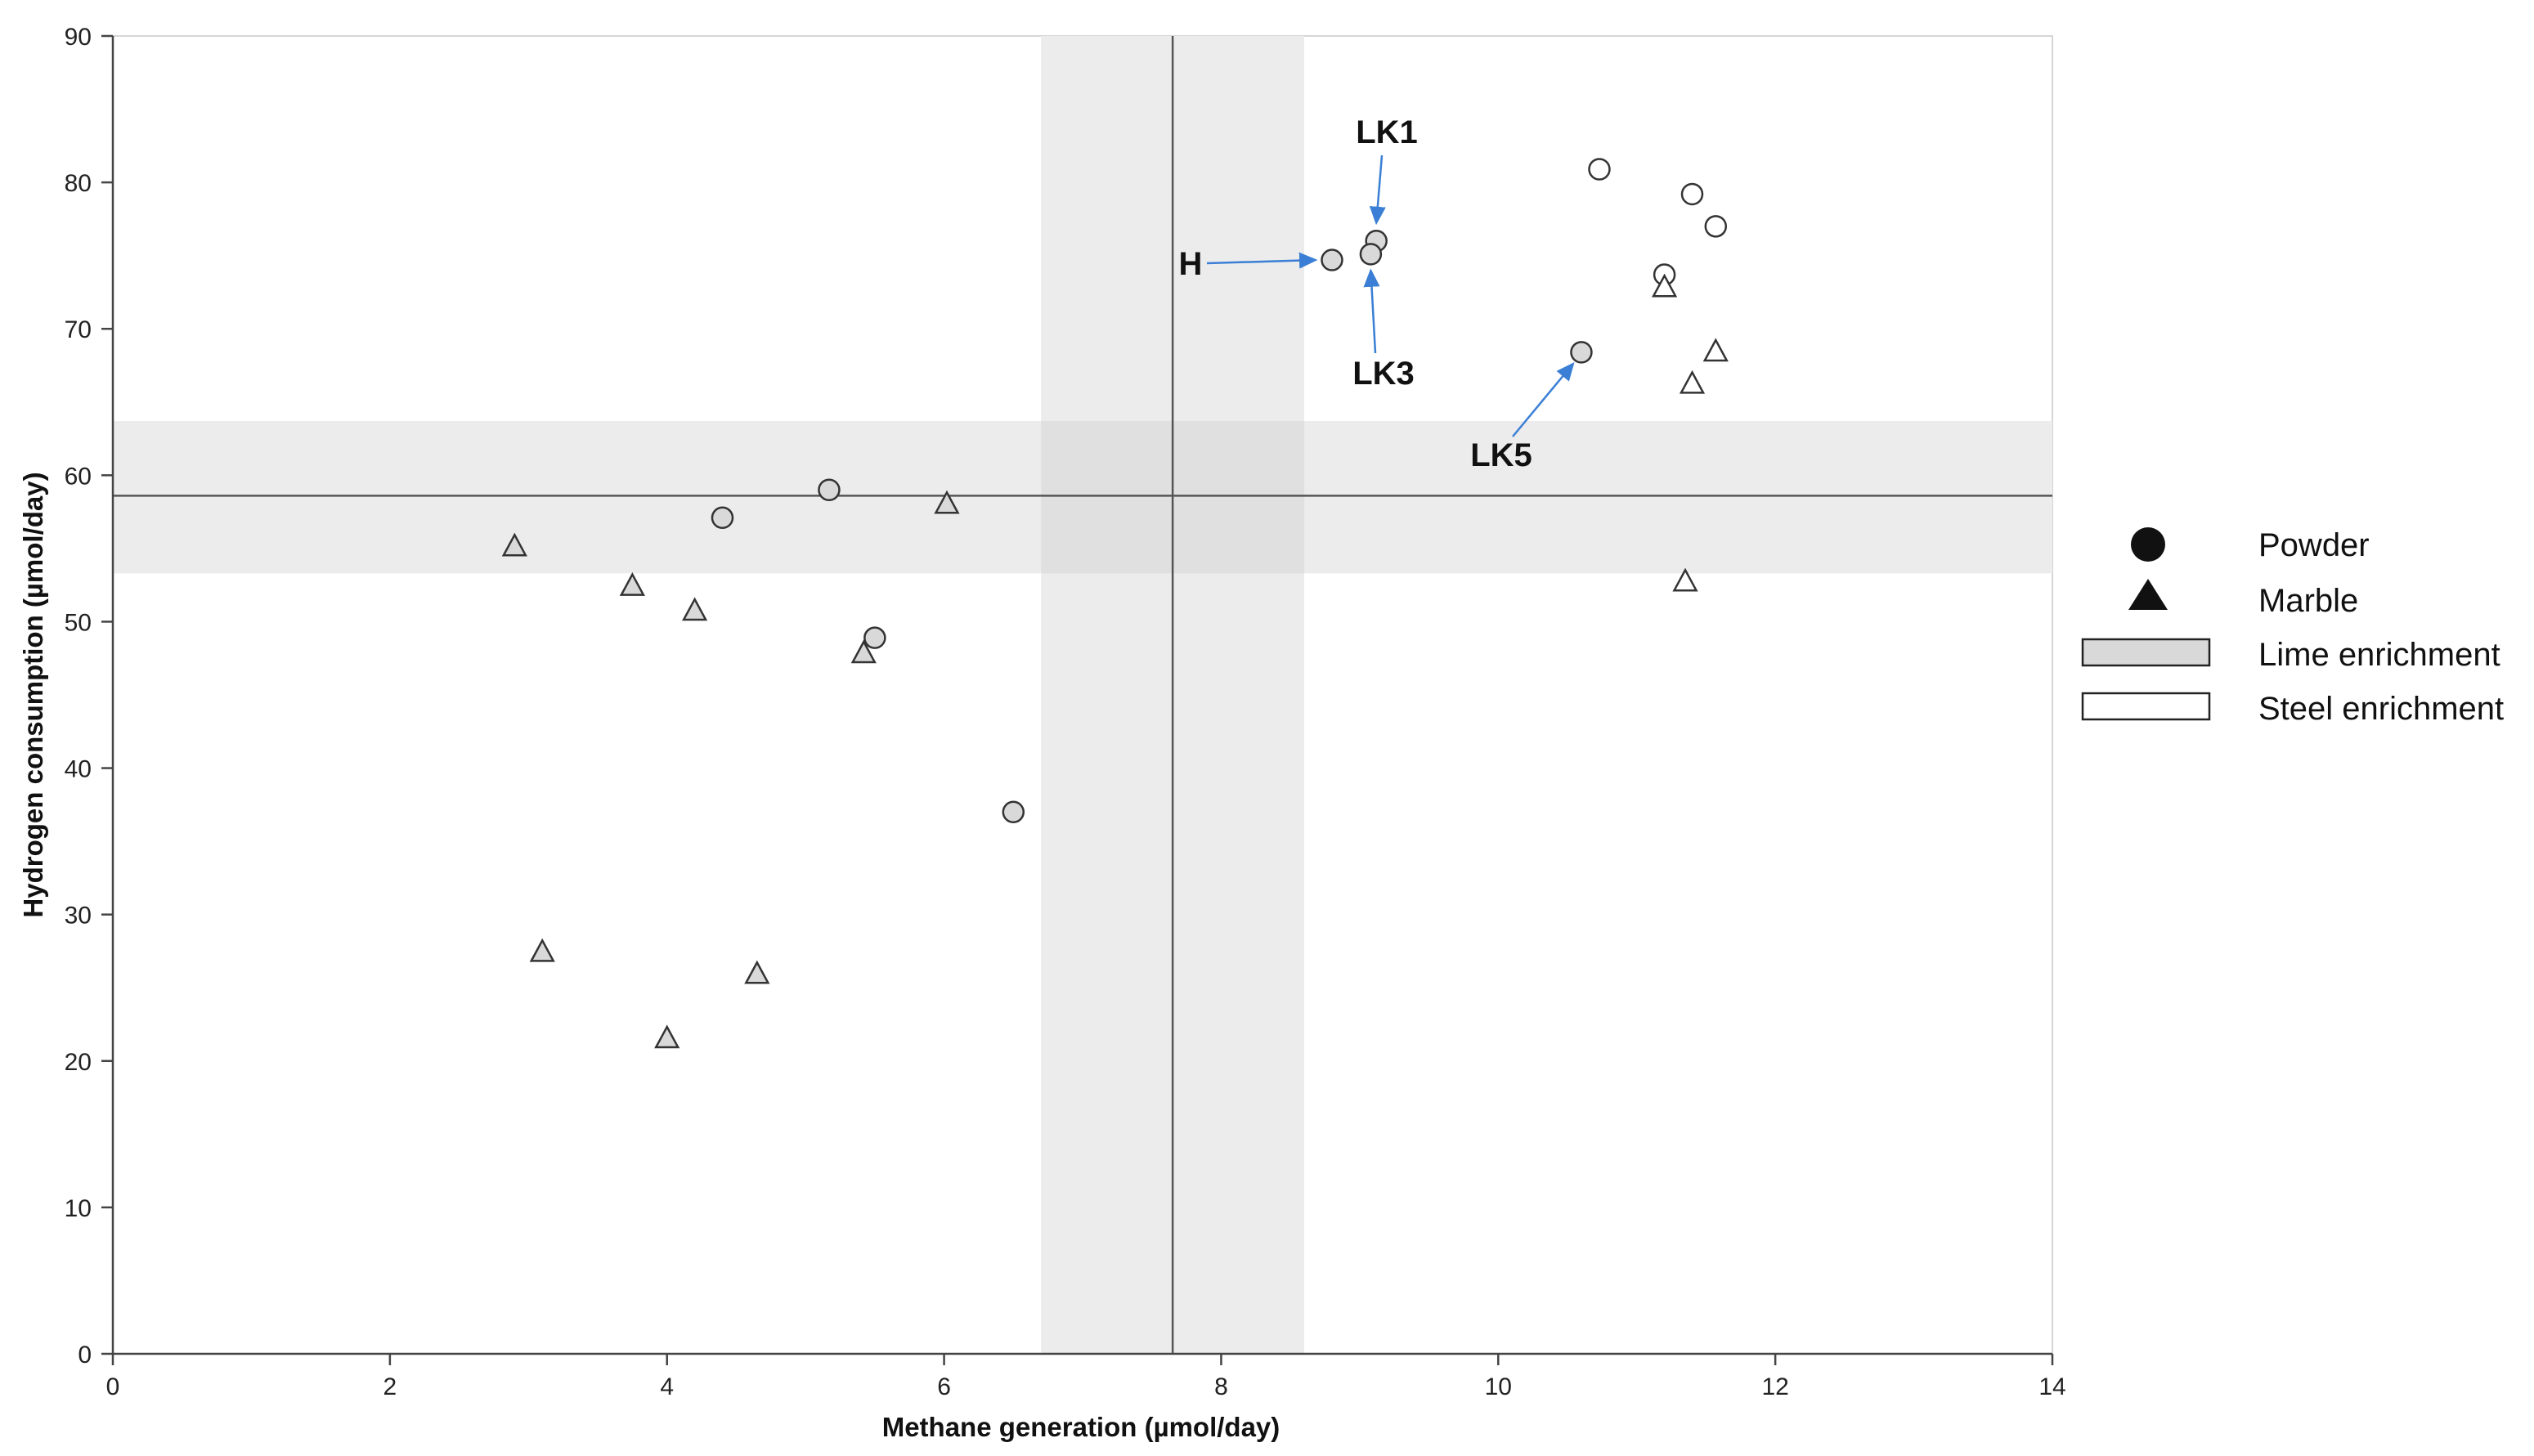 The width and height of the screenshot is (2534, 1456). Describe the element at coordinates (1543, 399) in the screenshot. I see `annotation-arrow-lk5` at that location.